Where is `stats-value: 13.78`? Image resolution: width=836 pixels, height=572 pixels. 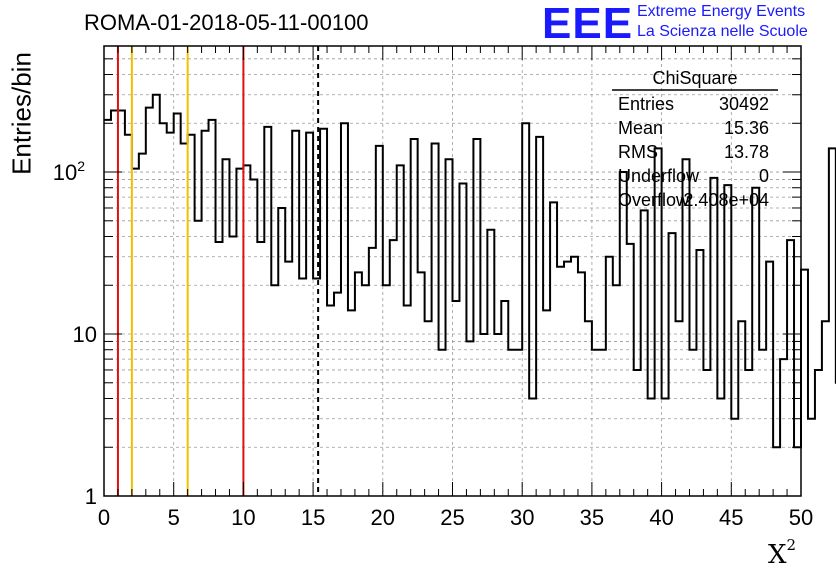
stats-value: 13.78 is located at coordinates (746, 152).